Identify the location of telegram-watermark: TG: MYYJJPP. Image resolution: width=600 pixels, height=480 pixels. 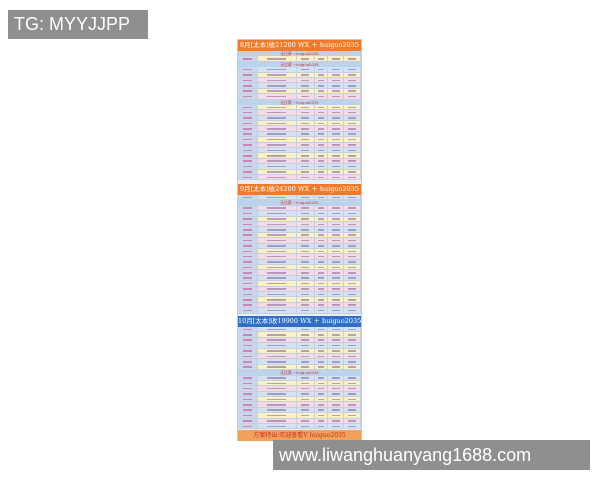
(78, 24).